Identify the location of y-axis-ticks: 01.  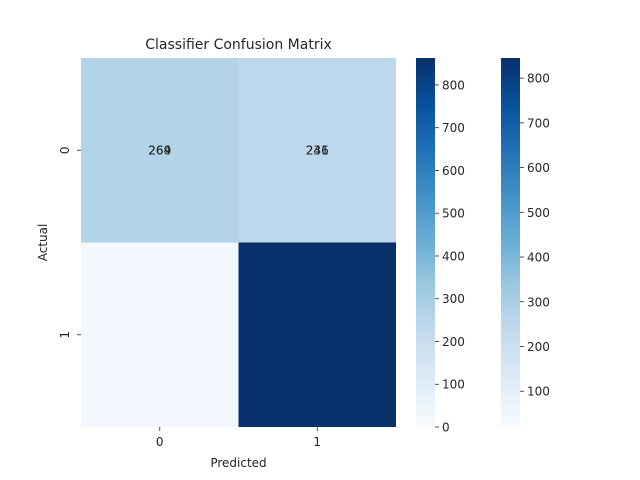
(69, 242).